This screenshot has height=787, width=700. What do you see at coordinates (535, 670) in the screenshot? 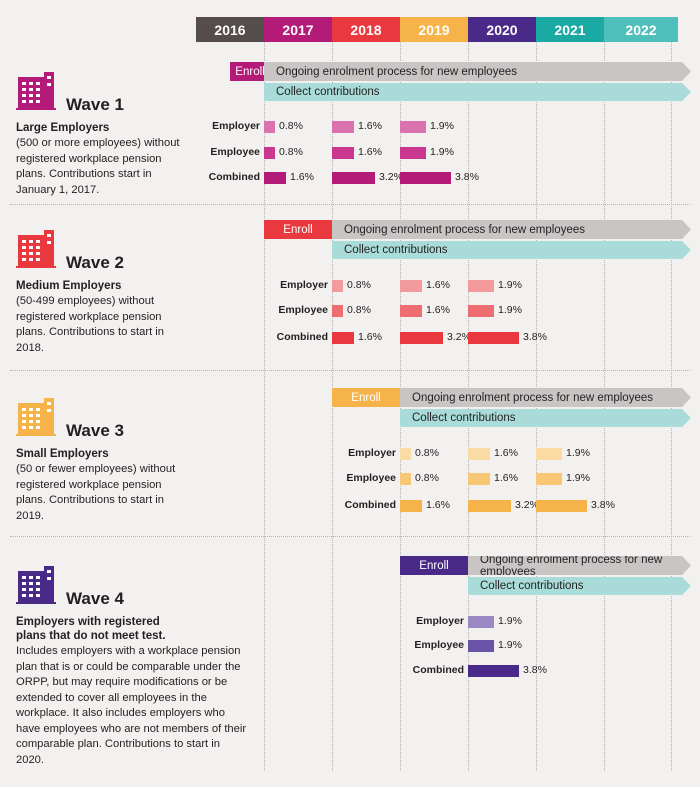
I see `value-combined-1: 3.8%` at bounding box center [535, 670].